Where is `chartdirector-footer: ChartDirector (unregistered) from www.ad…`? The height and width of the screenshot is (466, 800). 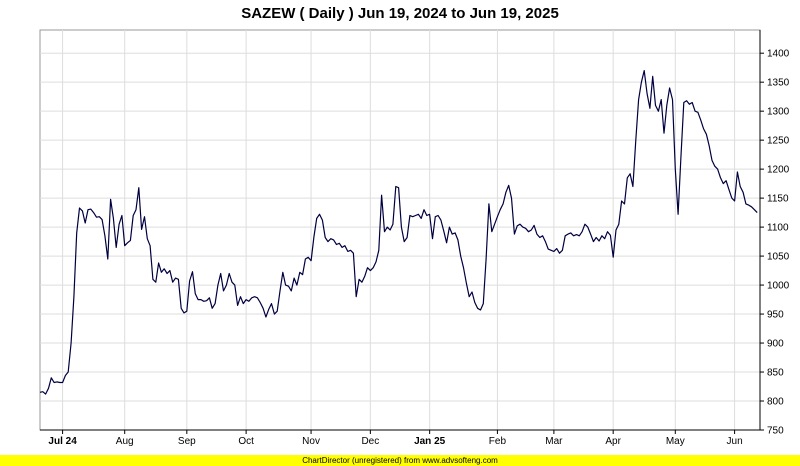 chartdirector-footer: ChartDirector (unregistered) from www.ad… is located at coordinates (400, 460).